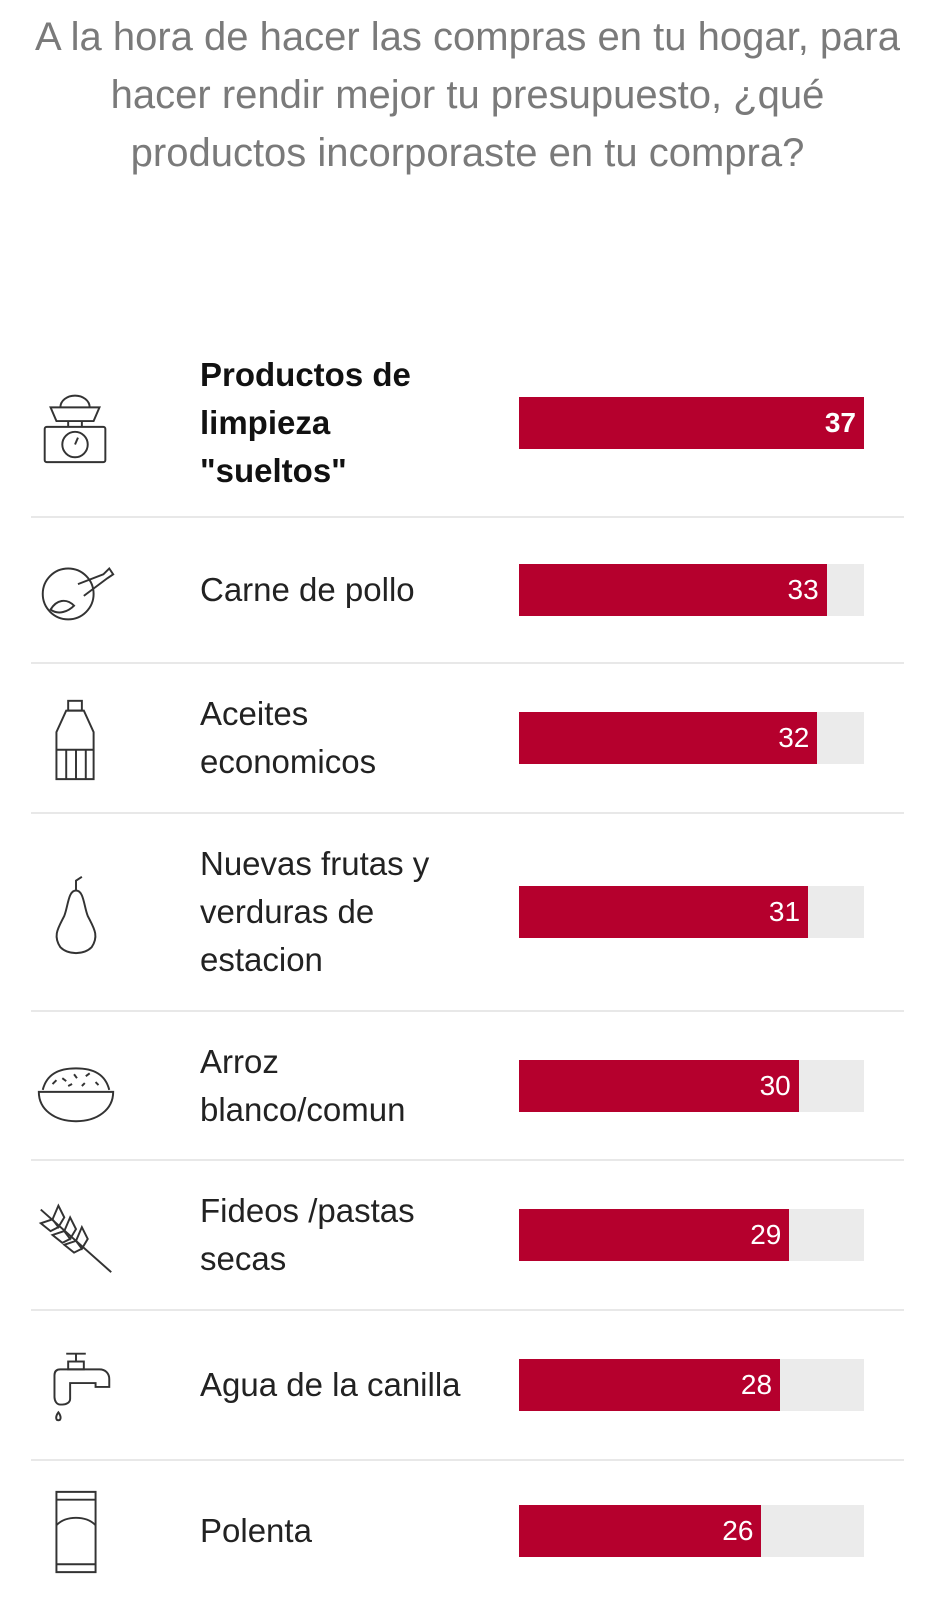 This screenshot has height=1601, width=935. Describe the element at coordinates (668, 738) in the screenshot. I see `bar: 32` at that location.